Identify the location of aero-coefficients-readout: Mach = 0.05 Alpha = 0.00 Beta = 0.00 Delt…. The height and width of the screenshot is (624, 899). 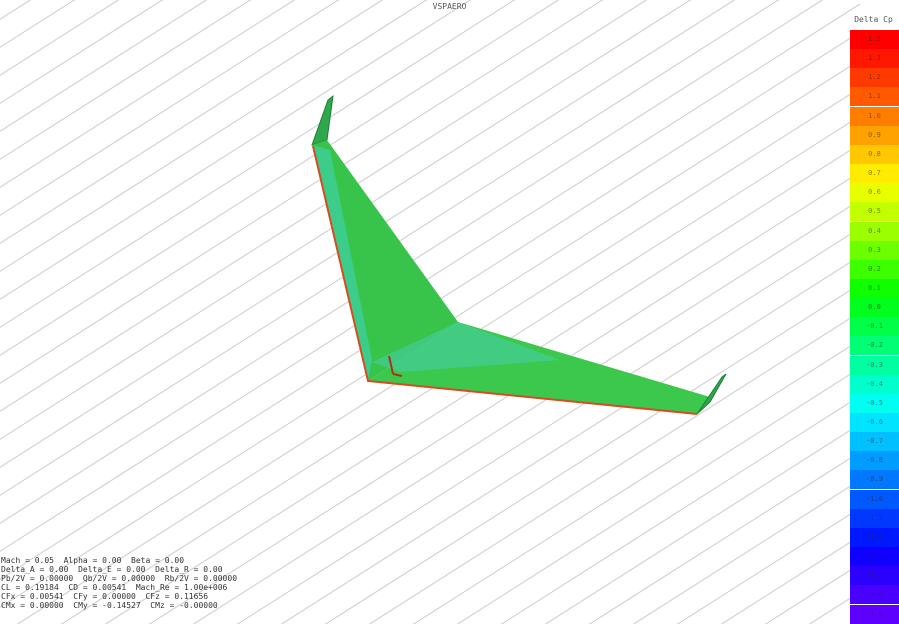
(119, 583).